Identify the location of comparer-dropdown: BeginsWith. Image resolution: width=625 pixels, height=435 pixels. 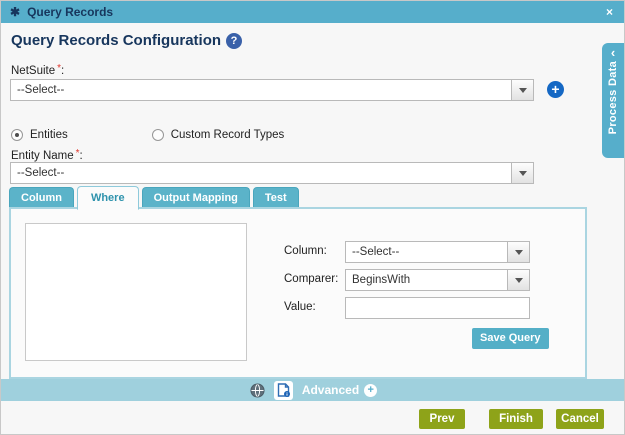
(437, 280).